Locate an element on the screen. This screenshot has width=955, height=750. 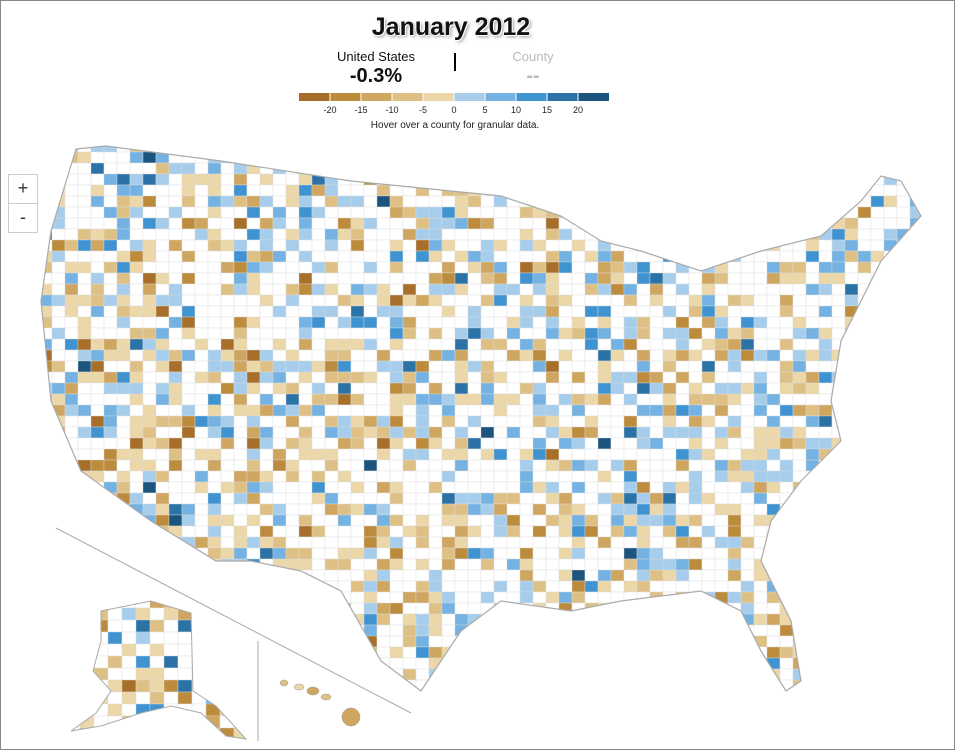
zoom-out: - is located at coordinates (23, 218).